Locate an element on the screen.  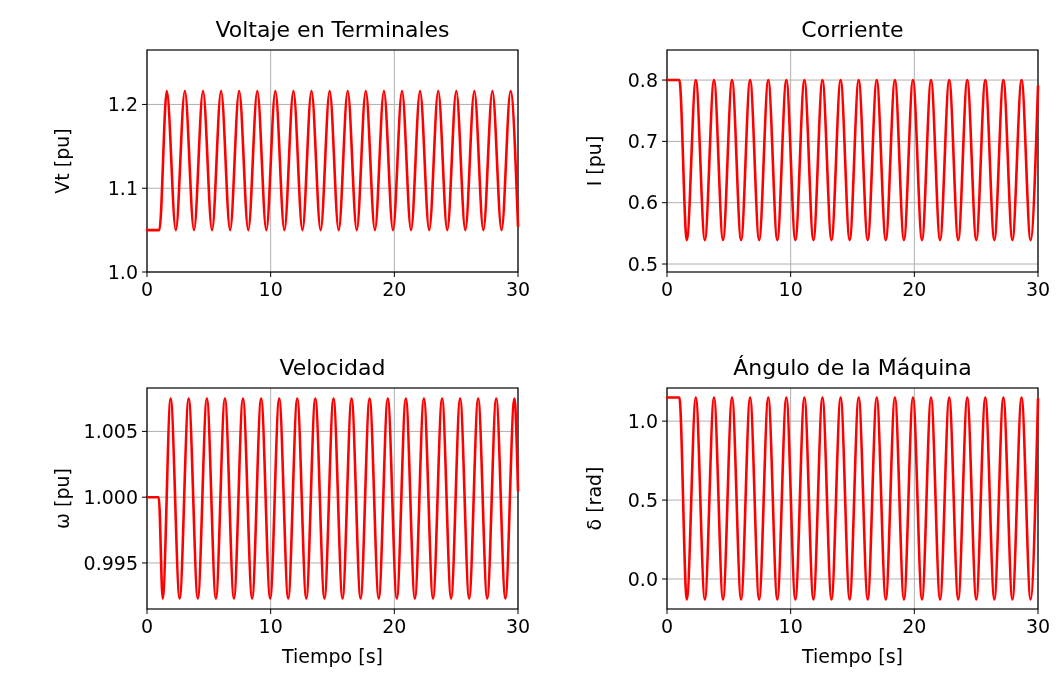
y-tick-label: 0.7 is located at coordinates (642, 141).